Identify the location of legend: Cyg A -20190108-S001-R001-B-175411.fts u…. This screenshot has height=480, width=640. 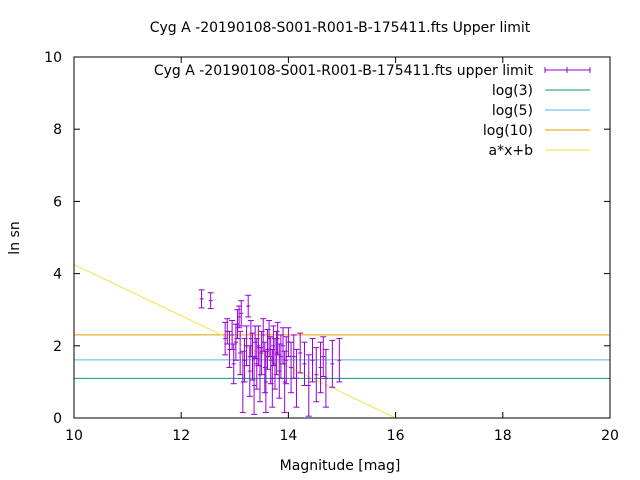
(372, 111).